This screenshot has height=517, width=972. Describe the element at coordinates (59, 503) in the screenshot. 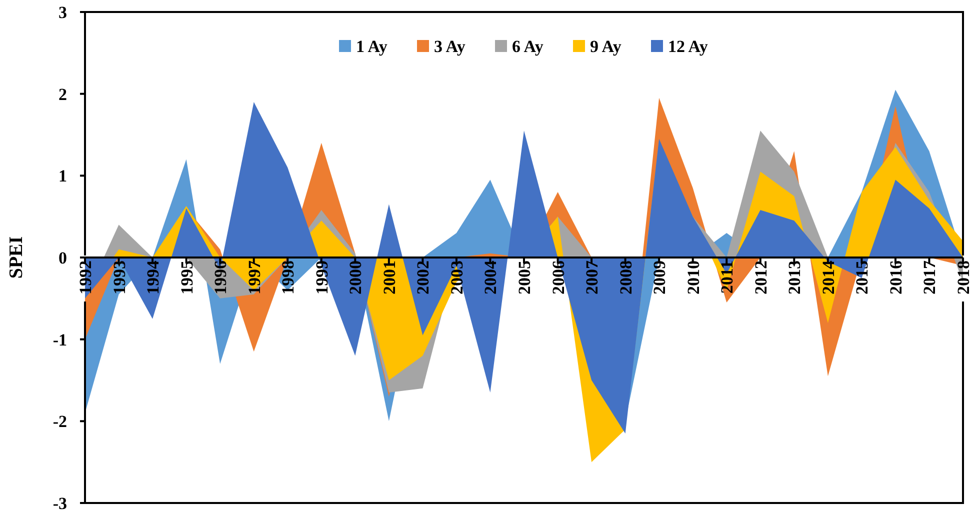

I see `y-tick-label: -3` at that location.